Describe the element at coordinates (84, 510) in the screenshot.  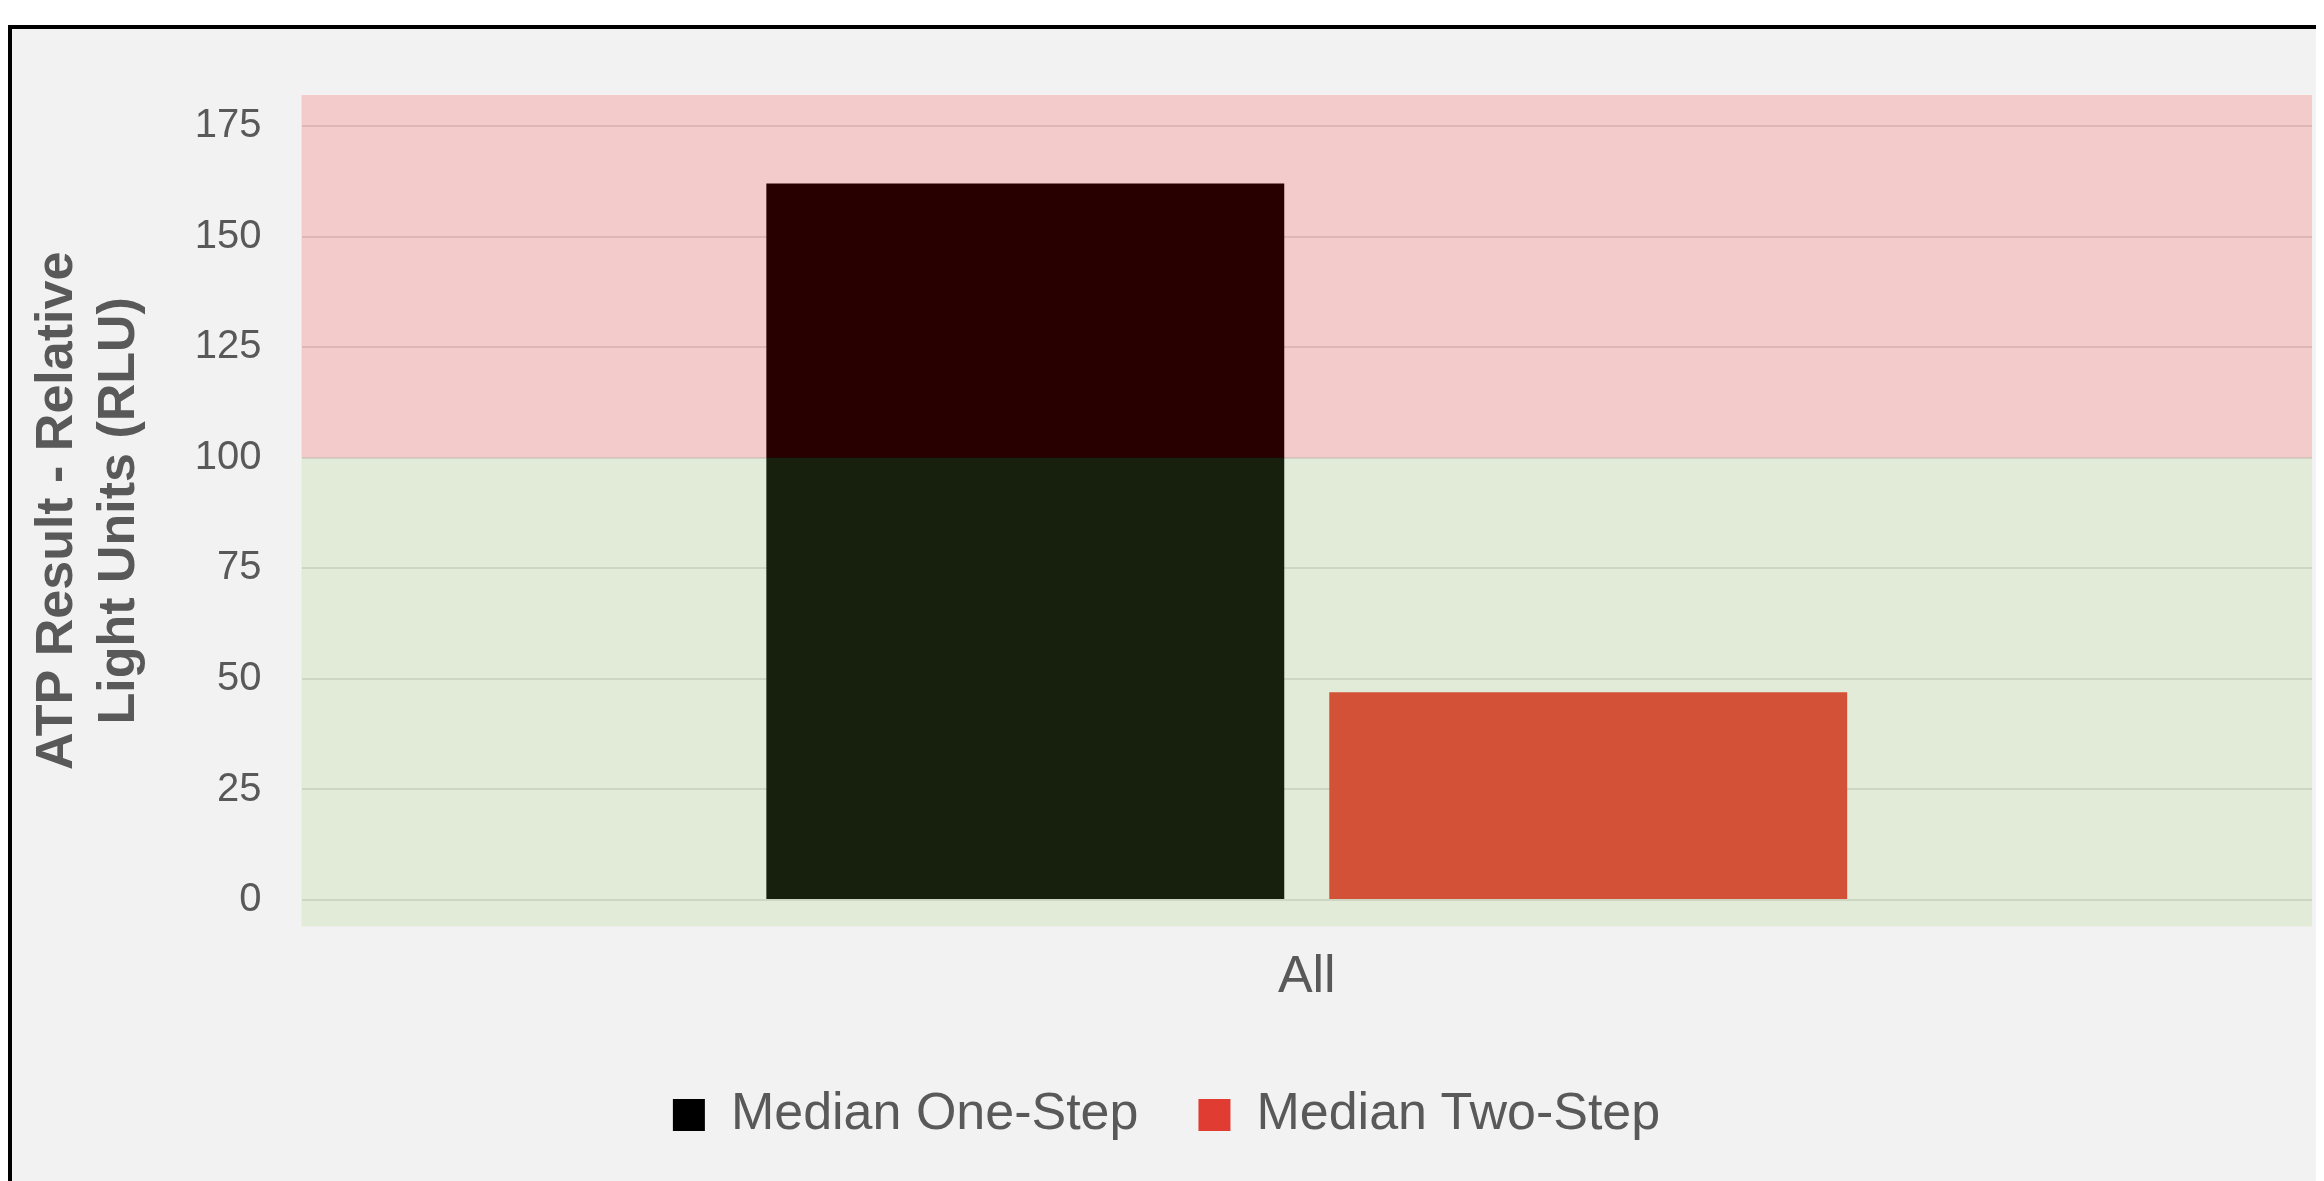
I see `y-axis-title: ATP Result - Relative Light Units (RLU)` at that location.